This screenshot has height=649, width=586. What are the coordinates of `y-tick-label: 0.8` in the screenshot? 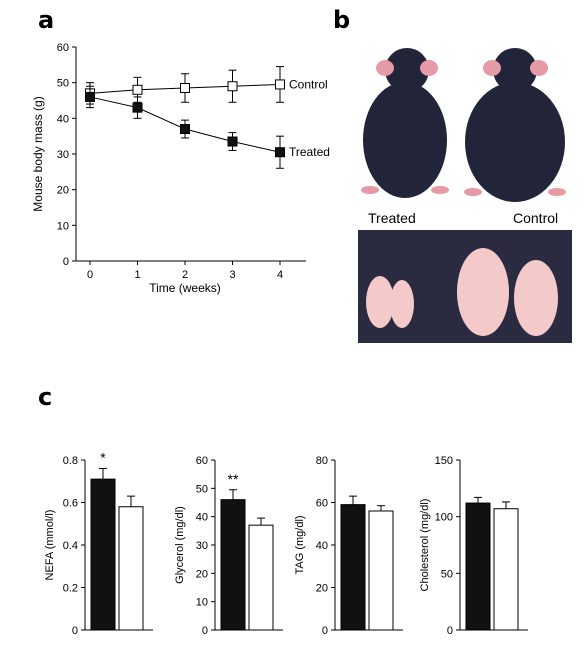 It's located at (70, 461).